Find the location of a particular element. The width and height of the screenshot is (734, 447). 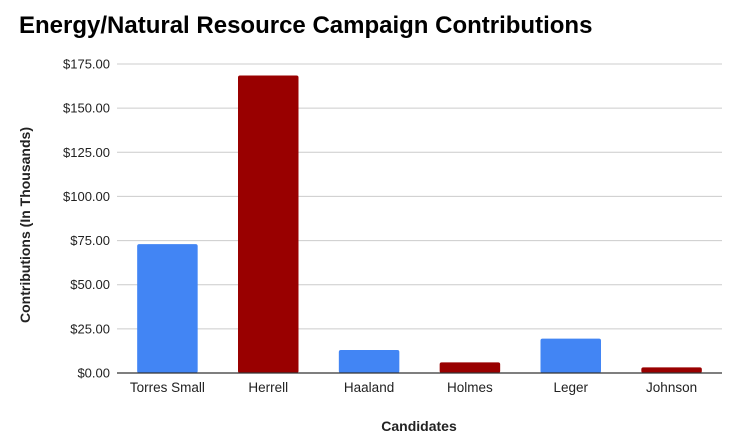

x-tick-label: Herrell is located at coordinates (268, 387).